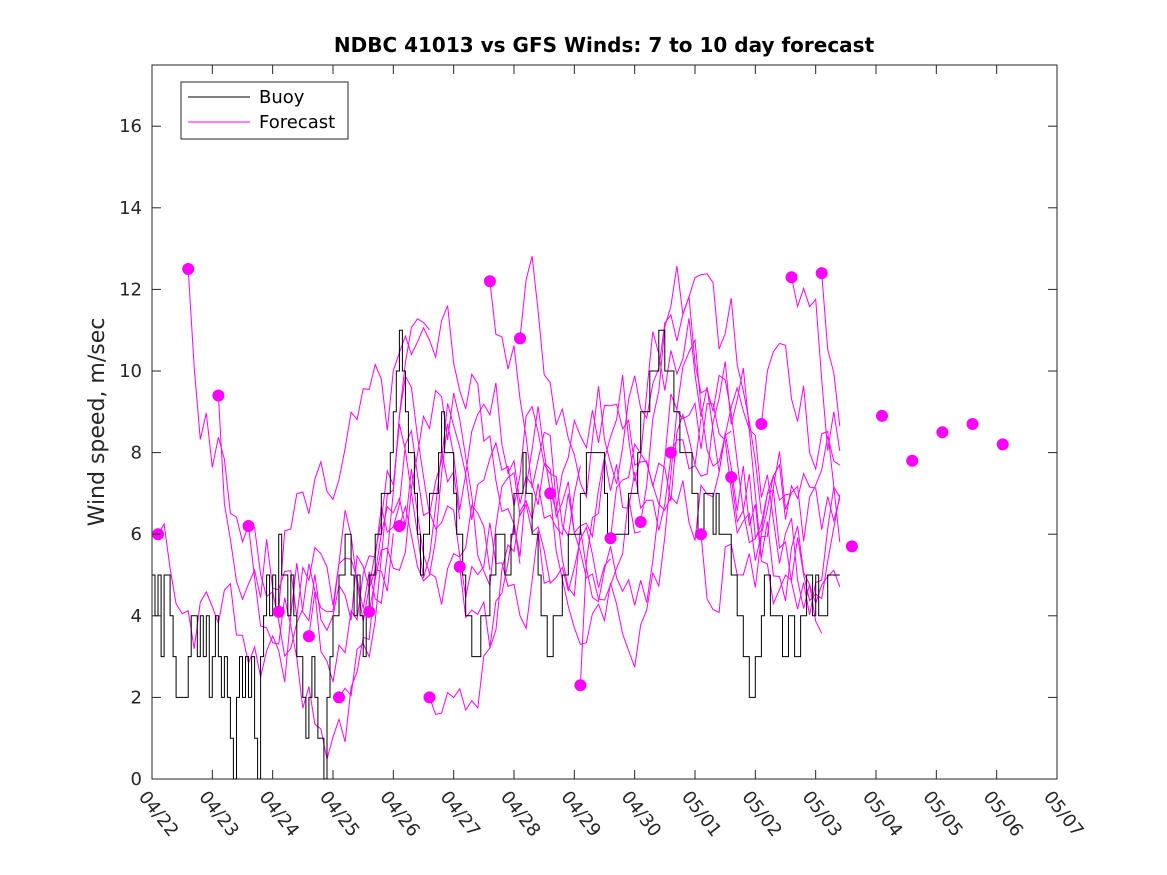 This screenshot has width=1167, height=875. Describe the element at coordinates (282, 97) in the screenshot. I see `legend-buoy-label: Buoy` at that location.